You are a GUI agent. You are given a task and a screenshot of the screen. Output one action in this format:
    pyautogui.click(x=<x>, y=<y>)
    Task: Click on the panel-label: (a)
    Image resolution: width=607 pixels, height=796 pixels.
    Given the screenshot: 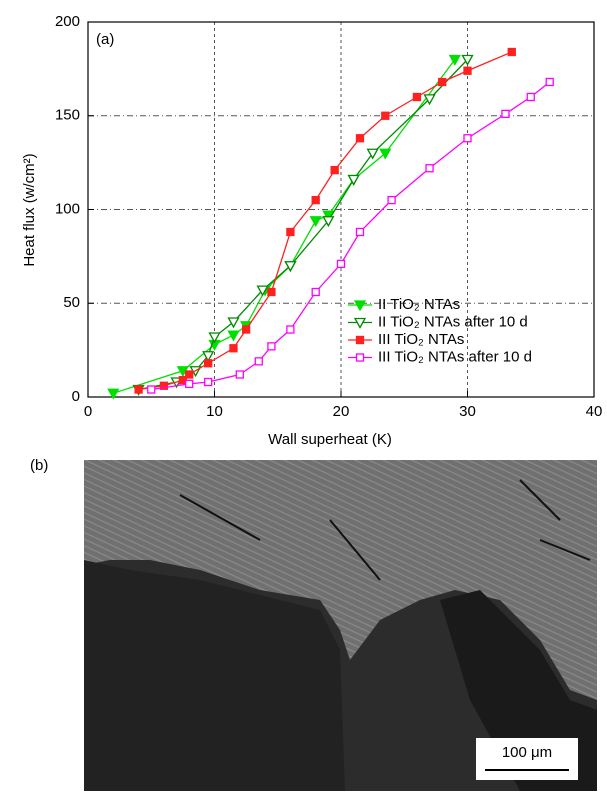 What is the action you would take?
    pyautogui.click(x=105, y=39)
    